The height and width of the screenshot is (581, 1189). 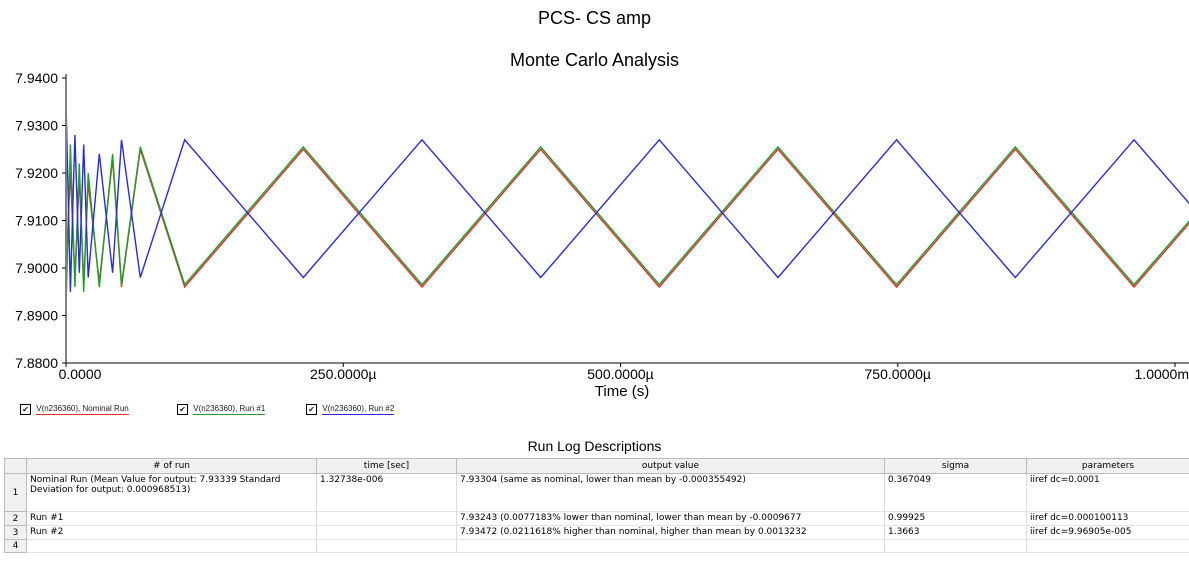 I want to click on x-tick-label: 250.0000µ, so click(x=343, y=374).